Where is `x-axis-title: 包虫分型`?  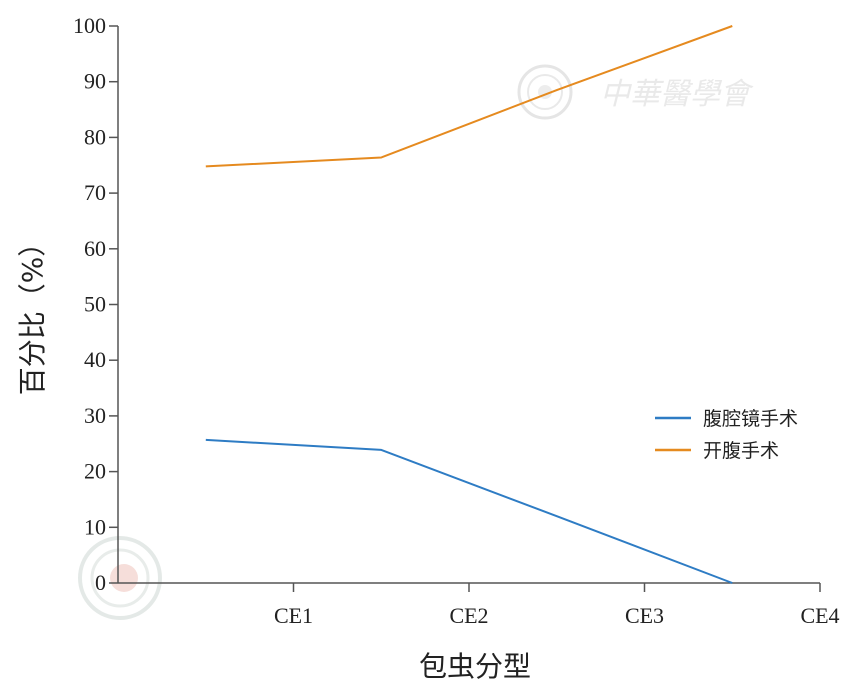
x-axis-title: 包虫分型 is located at coordinates (475, 666).